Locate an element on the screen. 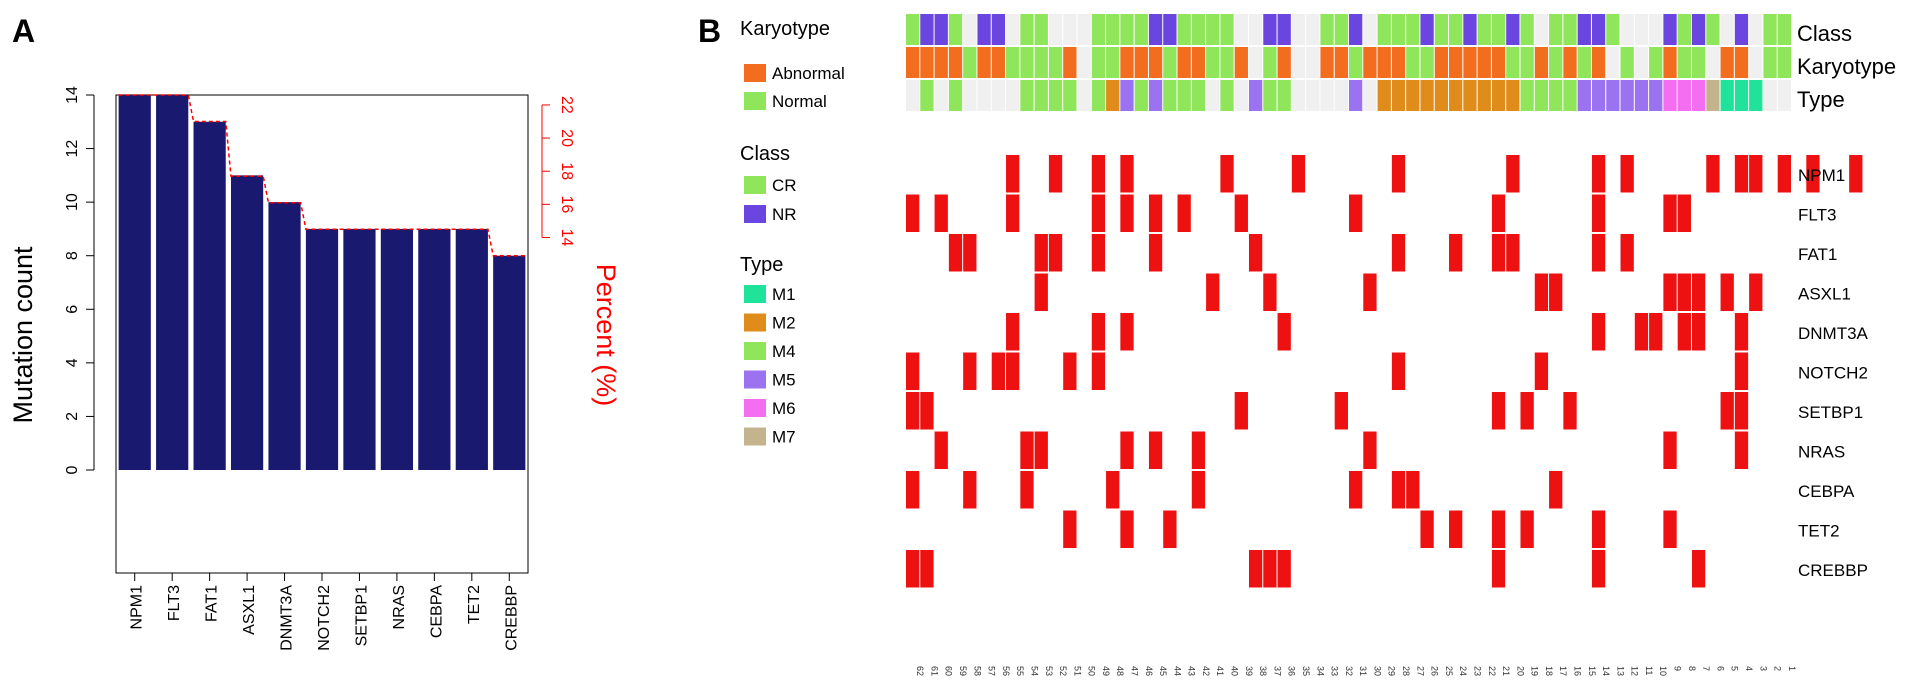  gene-label: CREBBP is located at coordinates (1833, 570).